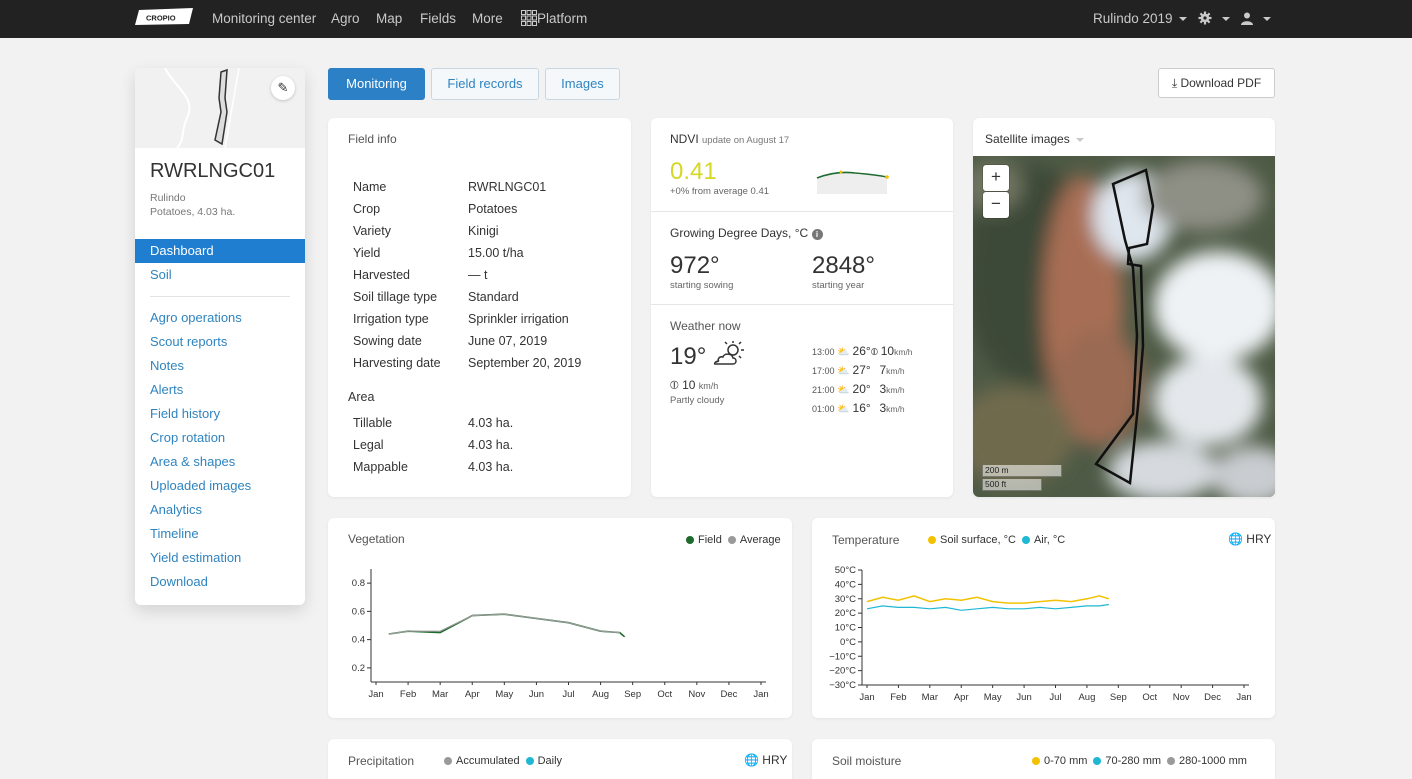  What do you see at coordinates (861, 351) in the screenshot?
I see `forecast-temp: 26°` at bounding box center [861, 351].